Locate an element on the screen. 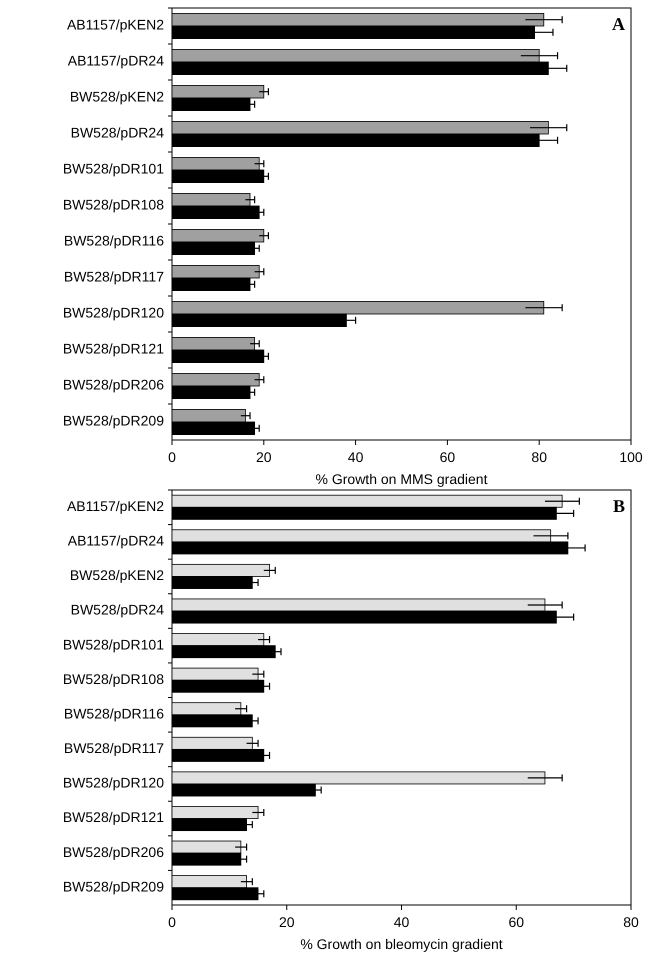  x-axis-title: % Growth on bleomycin gradient is located at coordinates (401, 944).